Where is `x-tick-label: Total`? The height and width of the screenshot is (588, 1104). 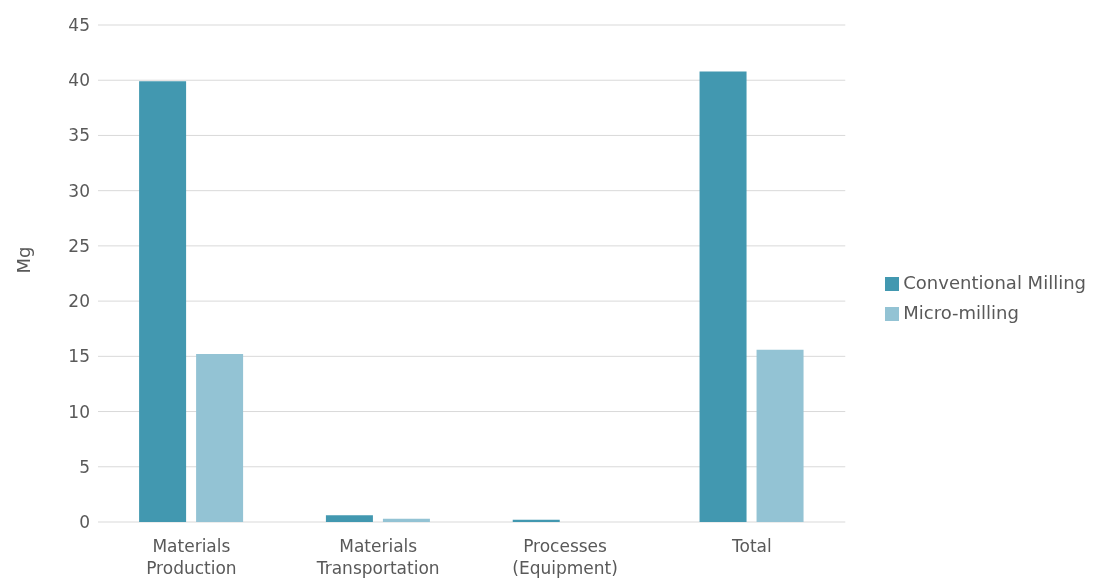
x-tick-label: Total is located at coordinates (751, 546).